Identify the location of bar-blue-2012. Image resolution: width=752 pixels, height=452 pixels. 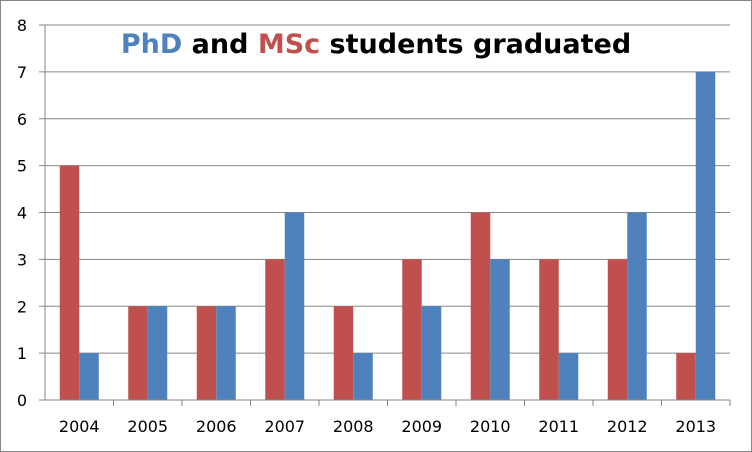
(637, 306).